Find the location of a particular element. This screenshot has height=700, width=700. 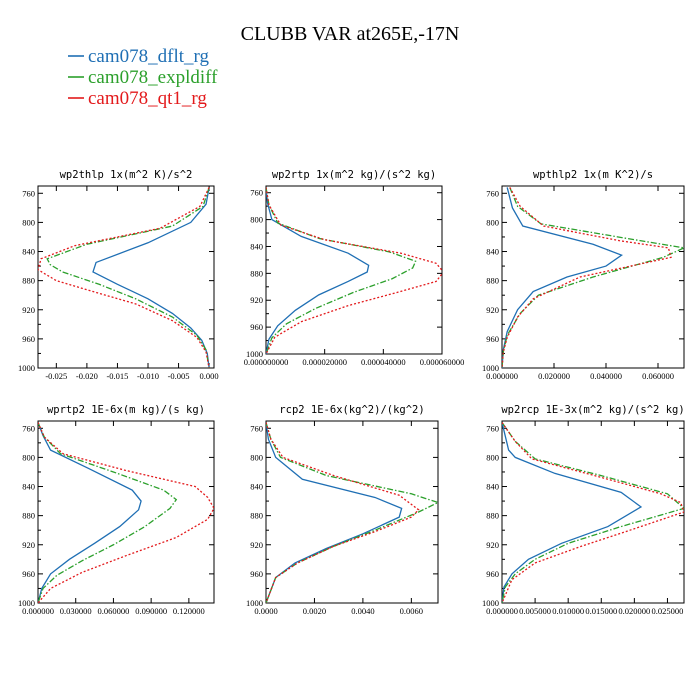

panel-title: wpthlp2 1x(m K^2)/s is located at coordinates (593, 175).